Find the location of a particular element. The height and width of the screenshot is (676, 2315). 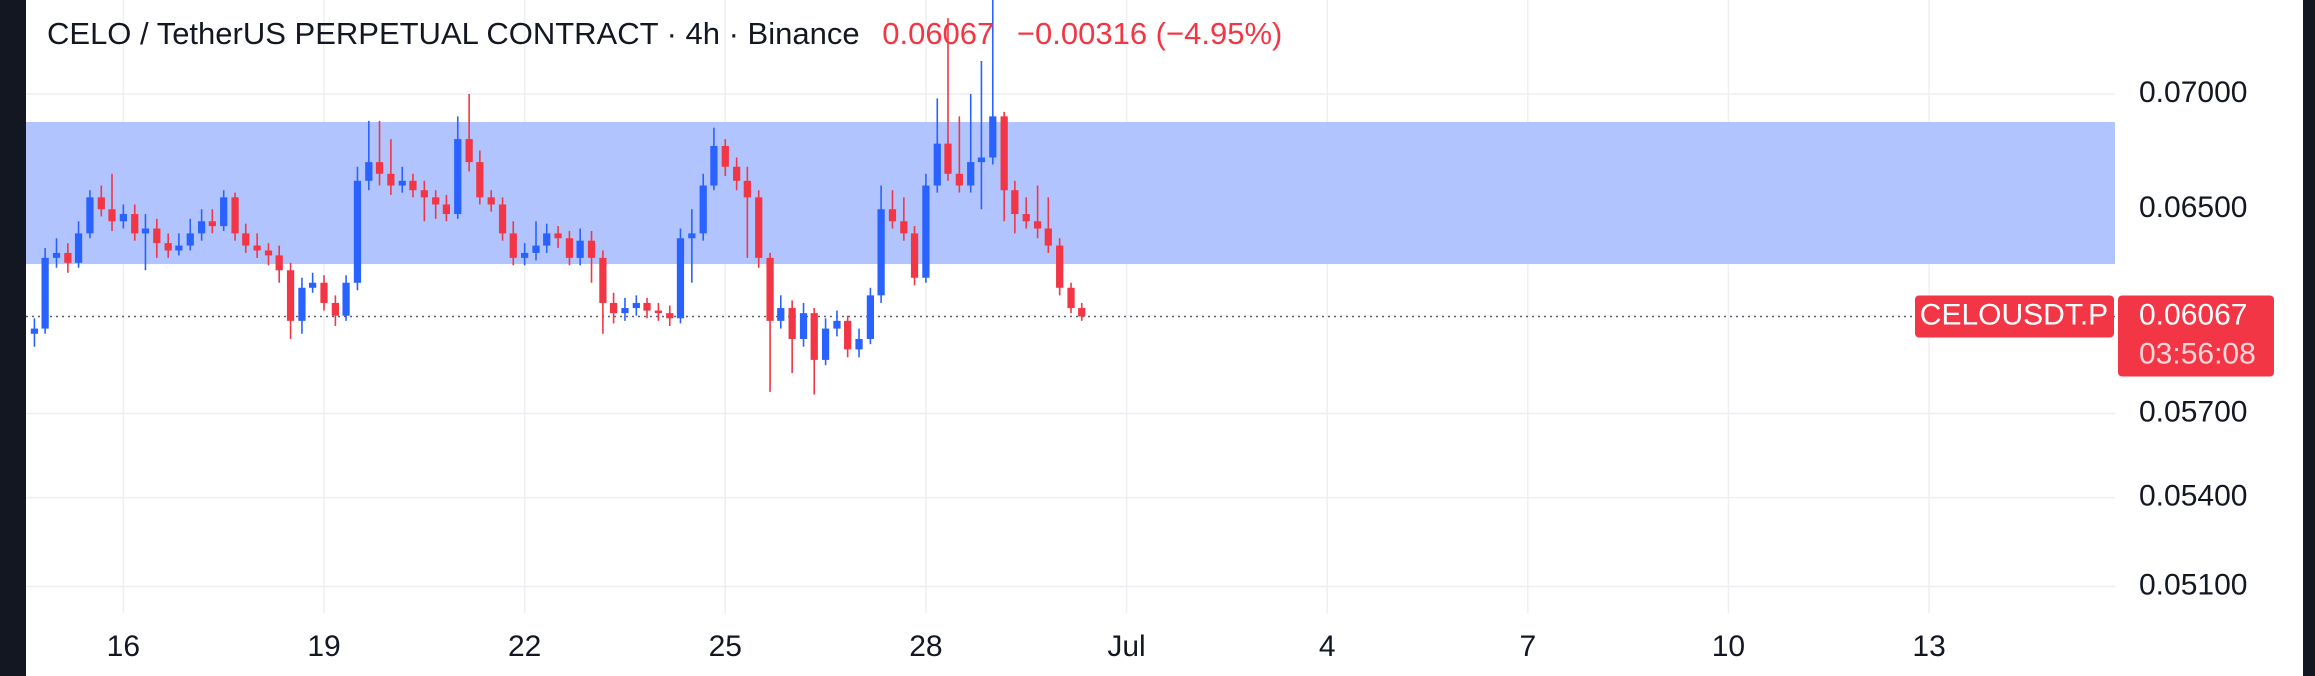

x-tick-label: 28 is located at coordinates (925, 646).